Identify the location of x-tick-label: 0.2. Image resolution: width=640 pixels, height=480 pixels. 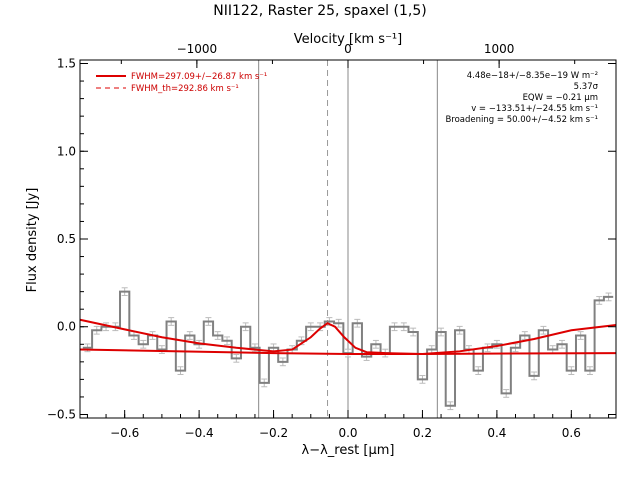
(422, 433).